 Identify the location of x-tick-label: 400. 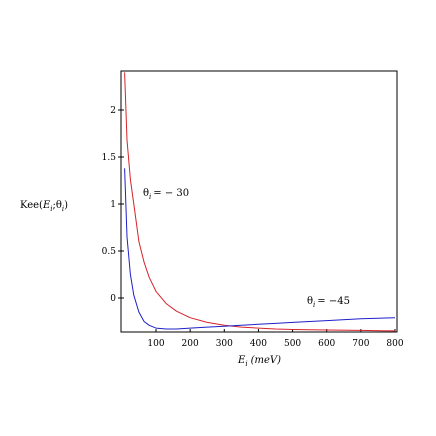
(258, 344).